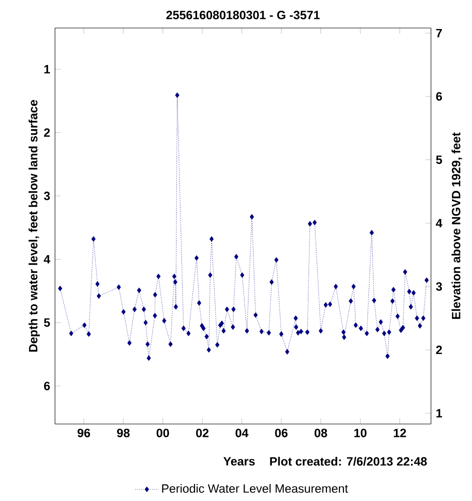 The width and height of the screenshot is (472, 501). Describe the element at coordinates (281, 433) in the screenshot. I see `x-tick-label: 06` at that location.